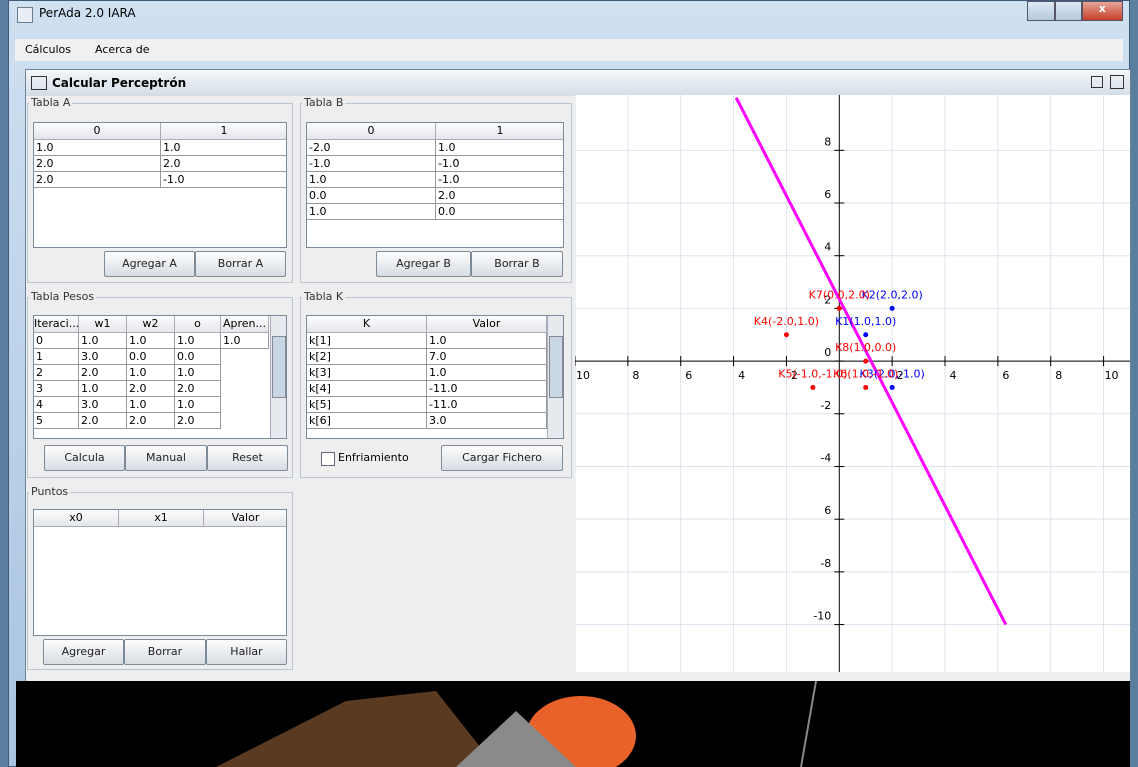  I want to click on point-label: K1(1.0,1.0), so click(865, 321).